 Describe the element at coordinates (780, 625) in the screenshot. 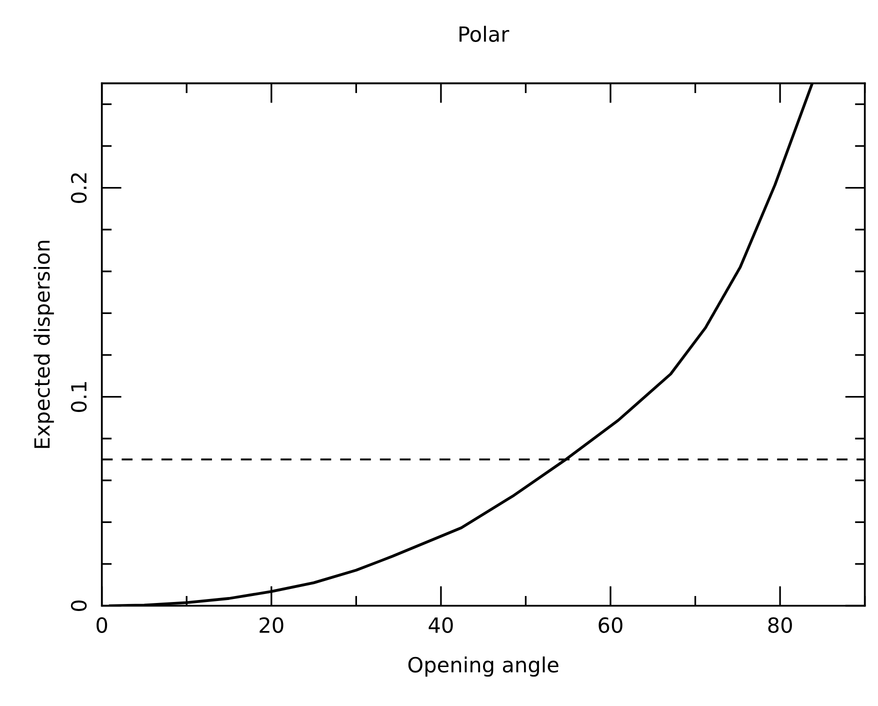

I see `x-tick-label: 80` at that location.